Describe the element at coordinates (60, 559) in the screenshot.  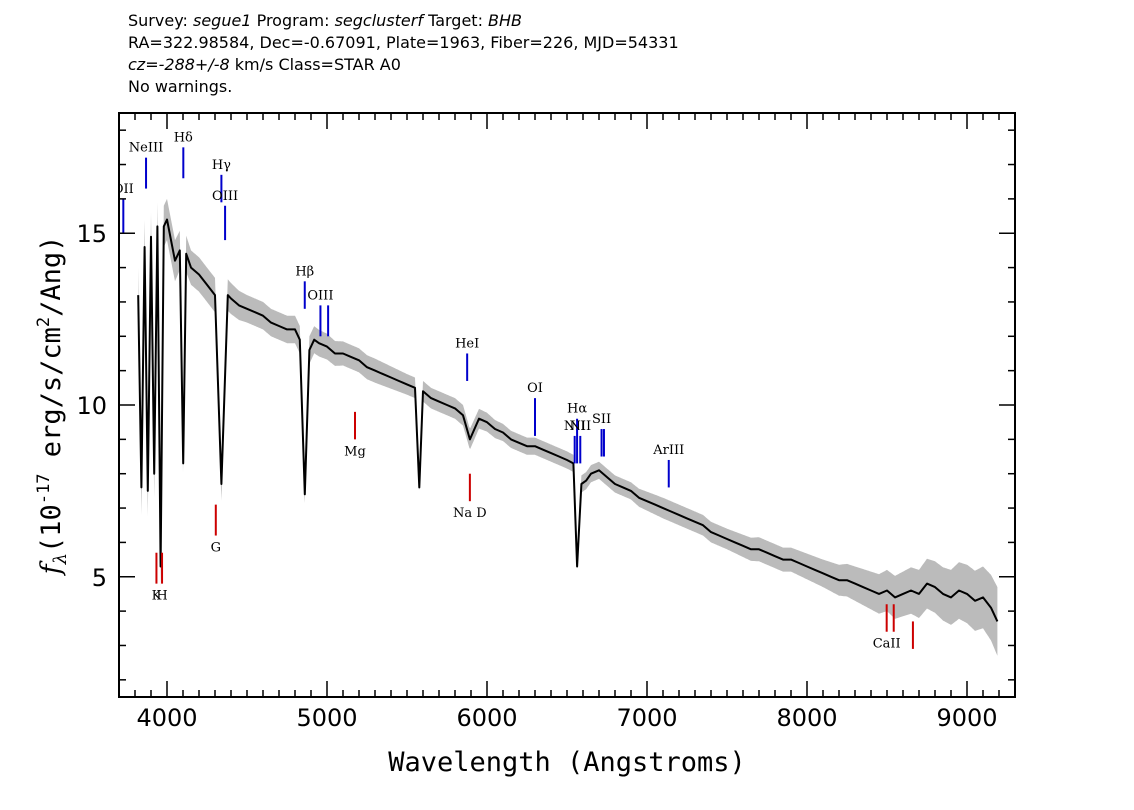
I see `y-axis-subscript: λ` at that location.